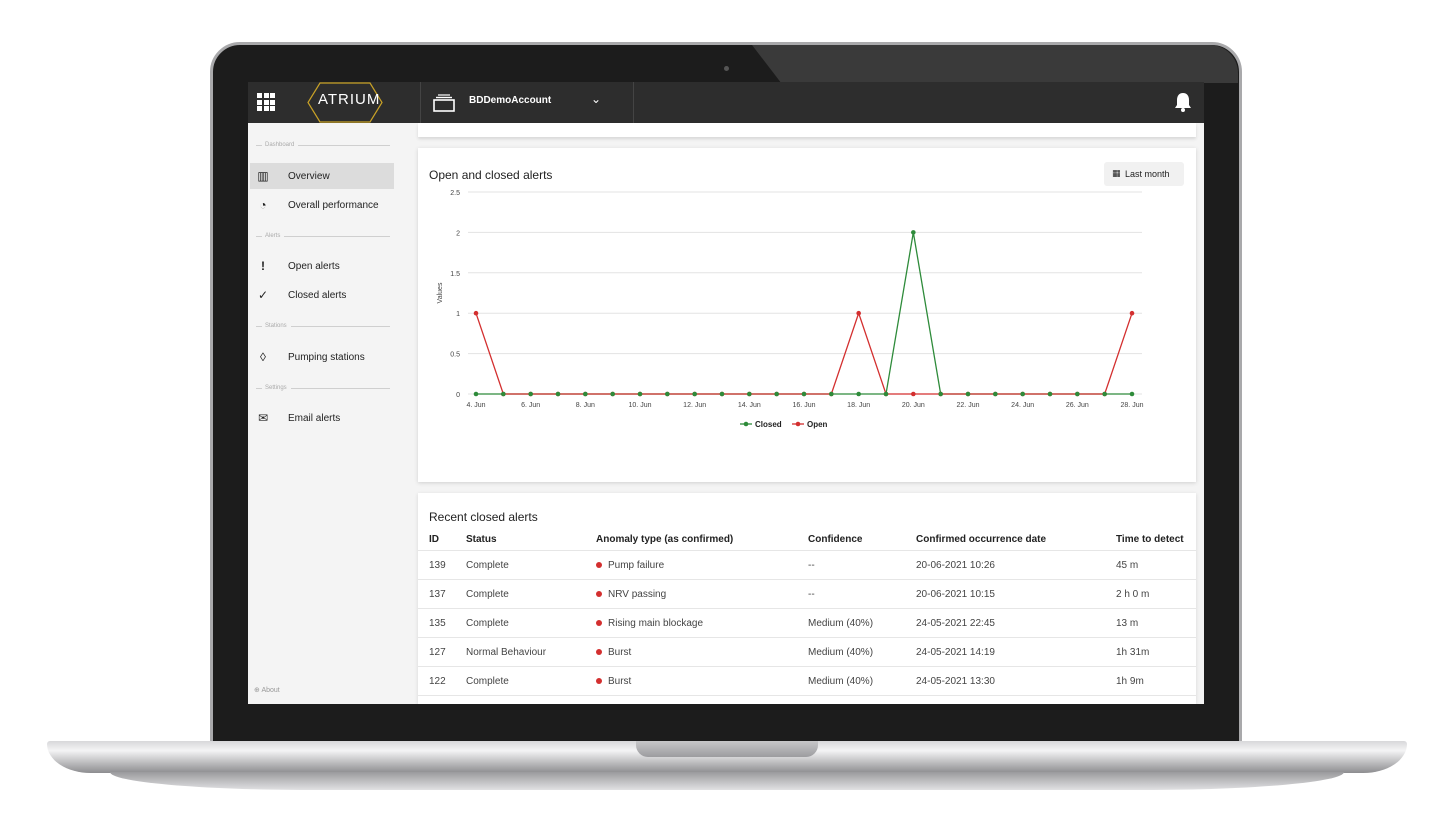 Image resolution: width=1452 pixels, height=817 pixels. Describe the element at coordinates (1016, 652) in the screenshot. I see `cell-occurrence-date: 24-05-2021 14:19` at that location.